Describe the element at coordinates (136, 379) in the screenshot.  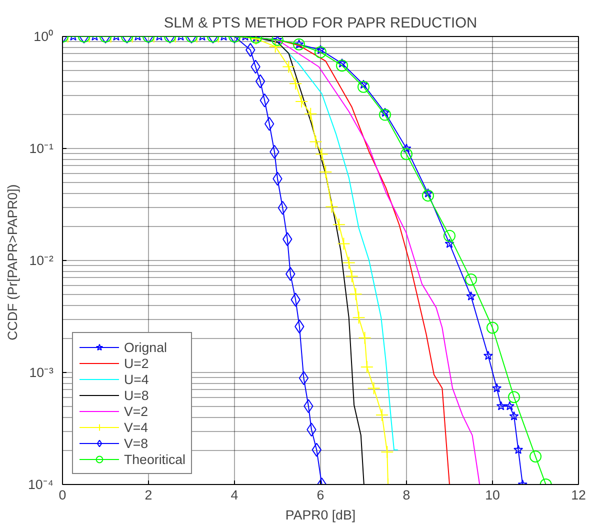
I see `legend-label: U=4` at that location.